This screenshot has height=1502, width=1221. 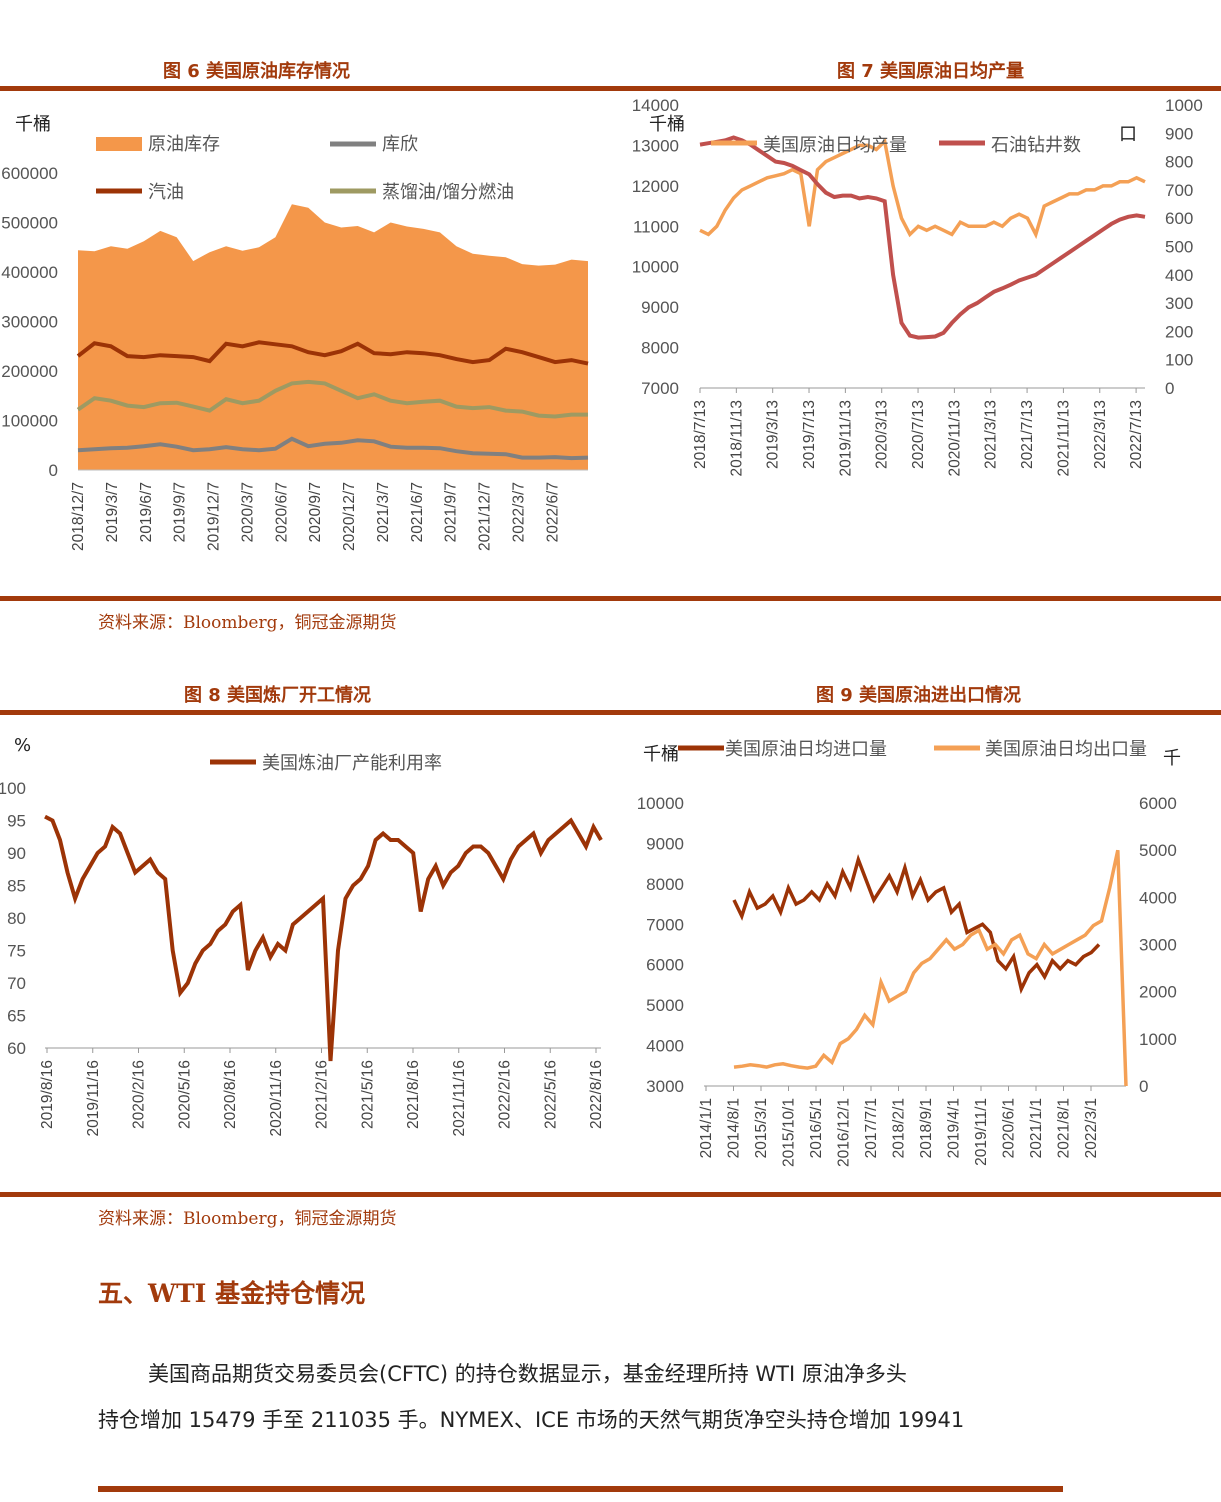 I want to click on fig9-y-left-tick: 5000, so click(x=665, y=1005).